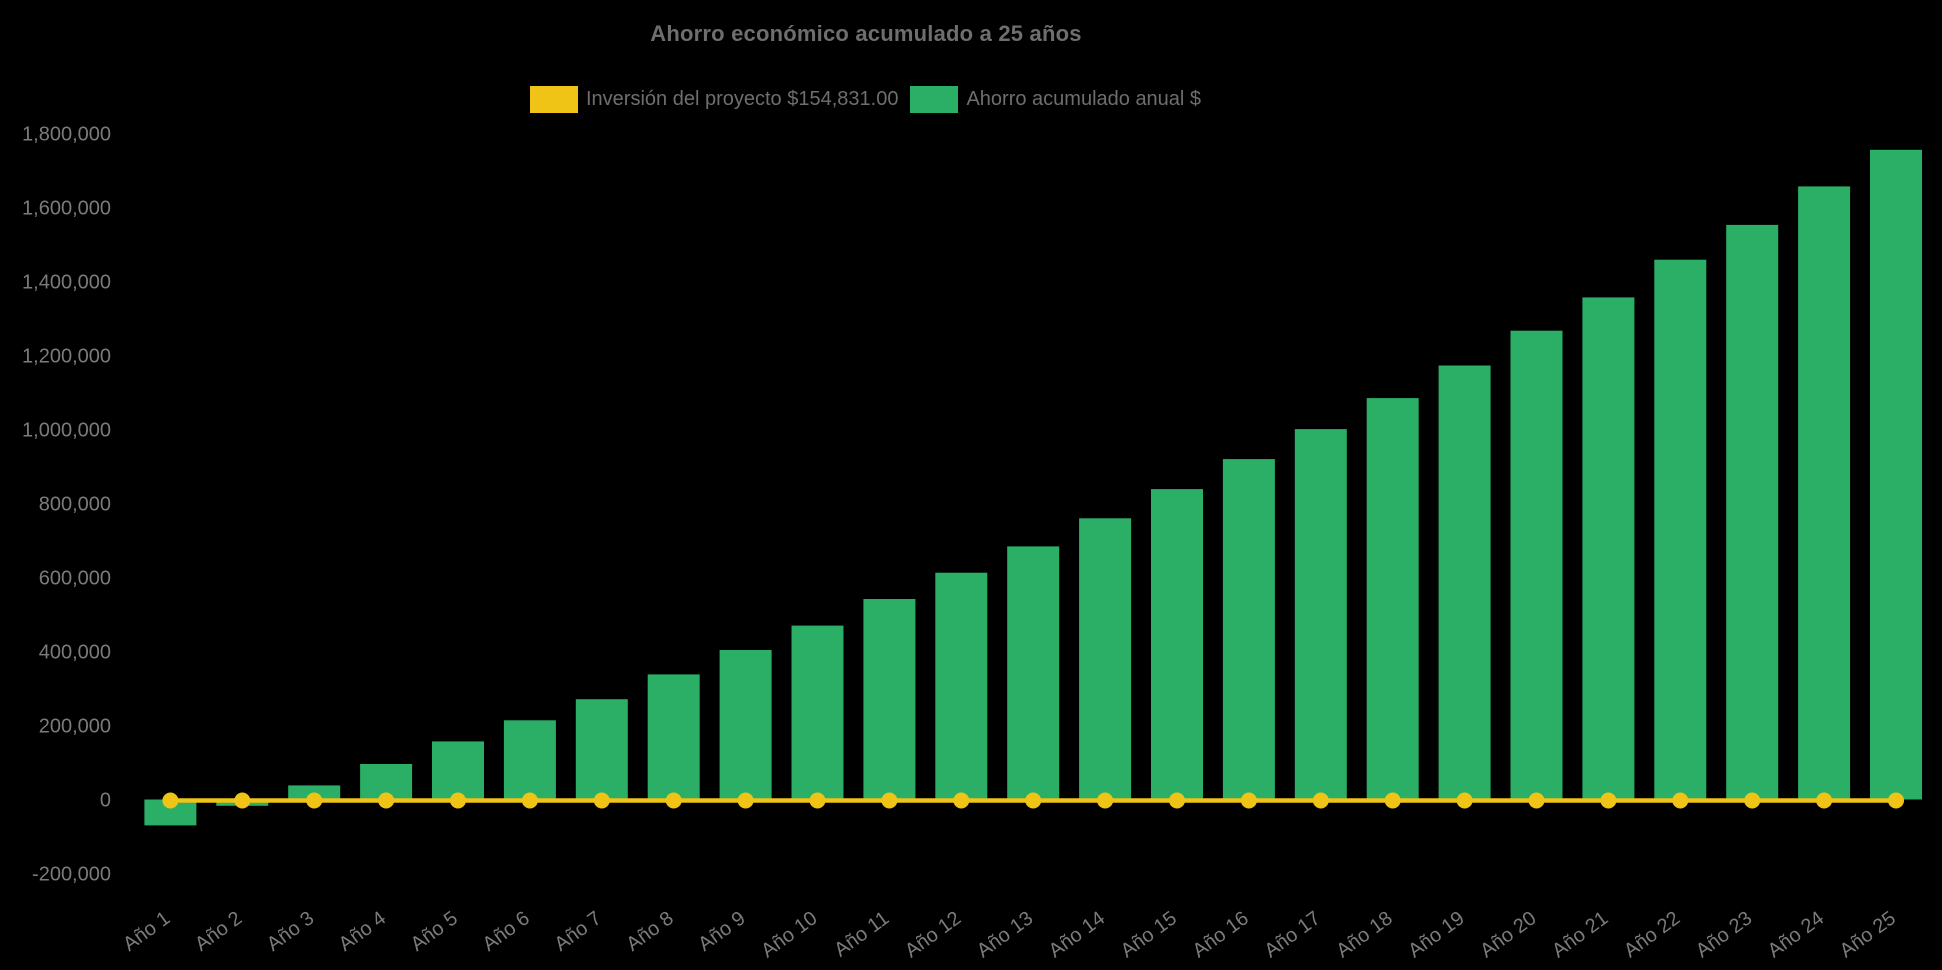 The height and width of the screenshot is (970, 1942). Describe the element at coordinates (1149, 934) in the screenshot. I see `x-tick-label: Año 15` at that location.